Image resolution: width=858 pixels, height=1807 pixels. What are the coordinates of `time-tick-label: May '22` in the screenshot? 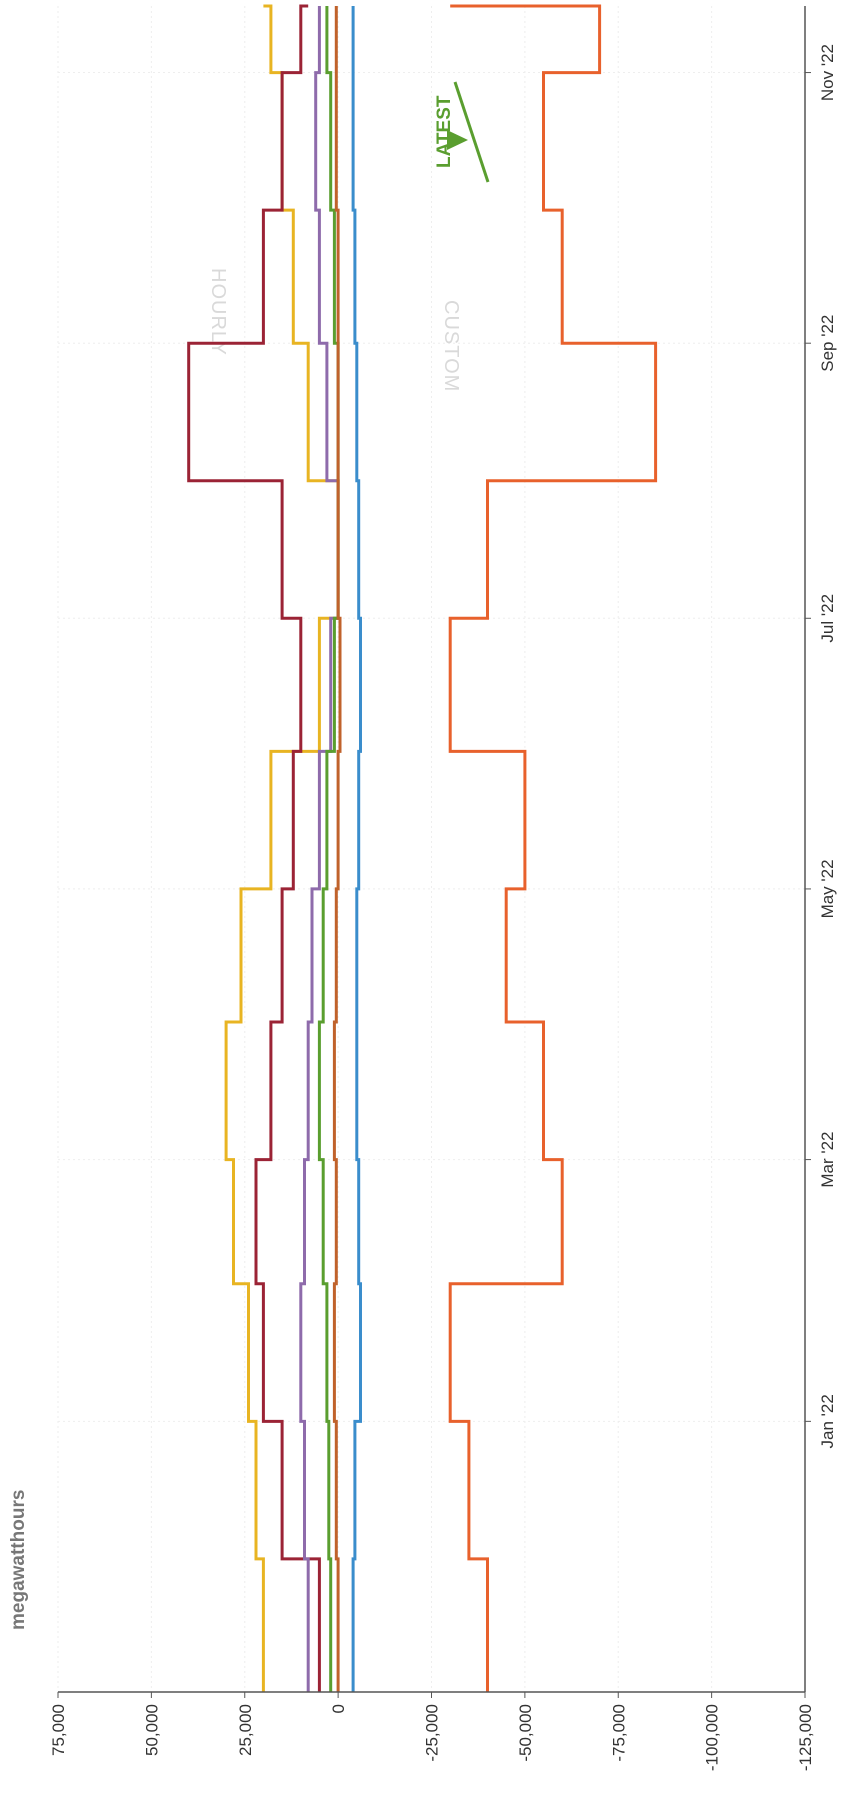 It's located at (827, 888).